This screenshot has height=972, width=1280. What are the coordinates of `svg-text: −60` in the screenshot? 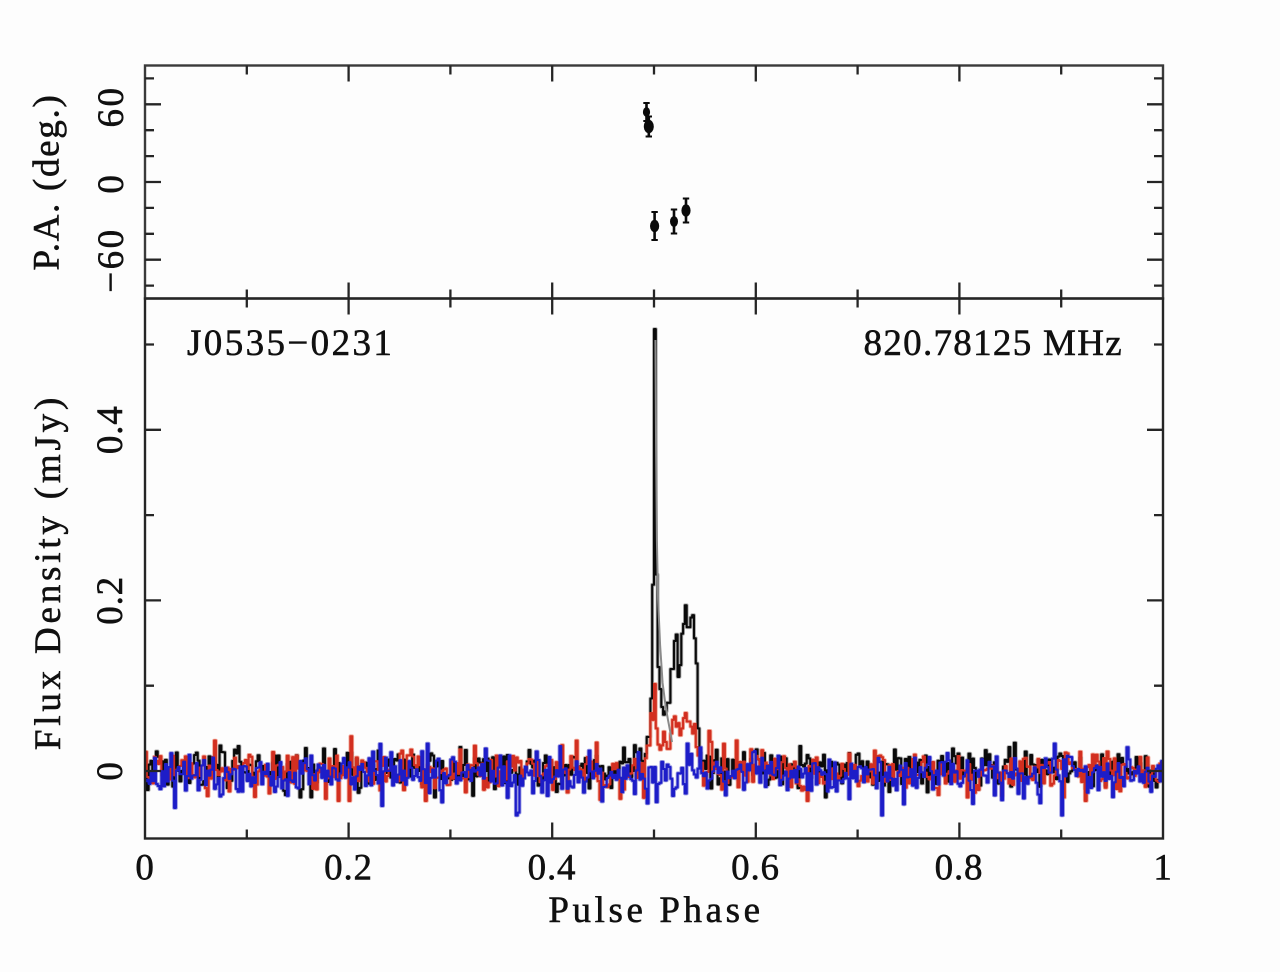 It's located at (111, 259).